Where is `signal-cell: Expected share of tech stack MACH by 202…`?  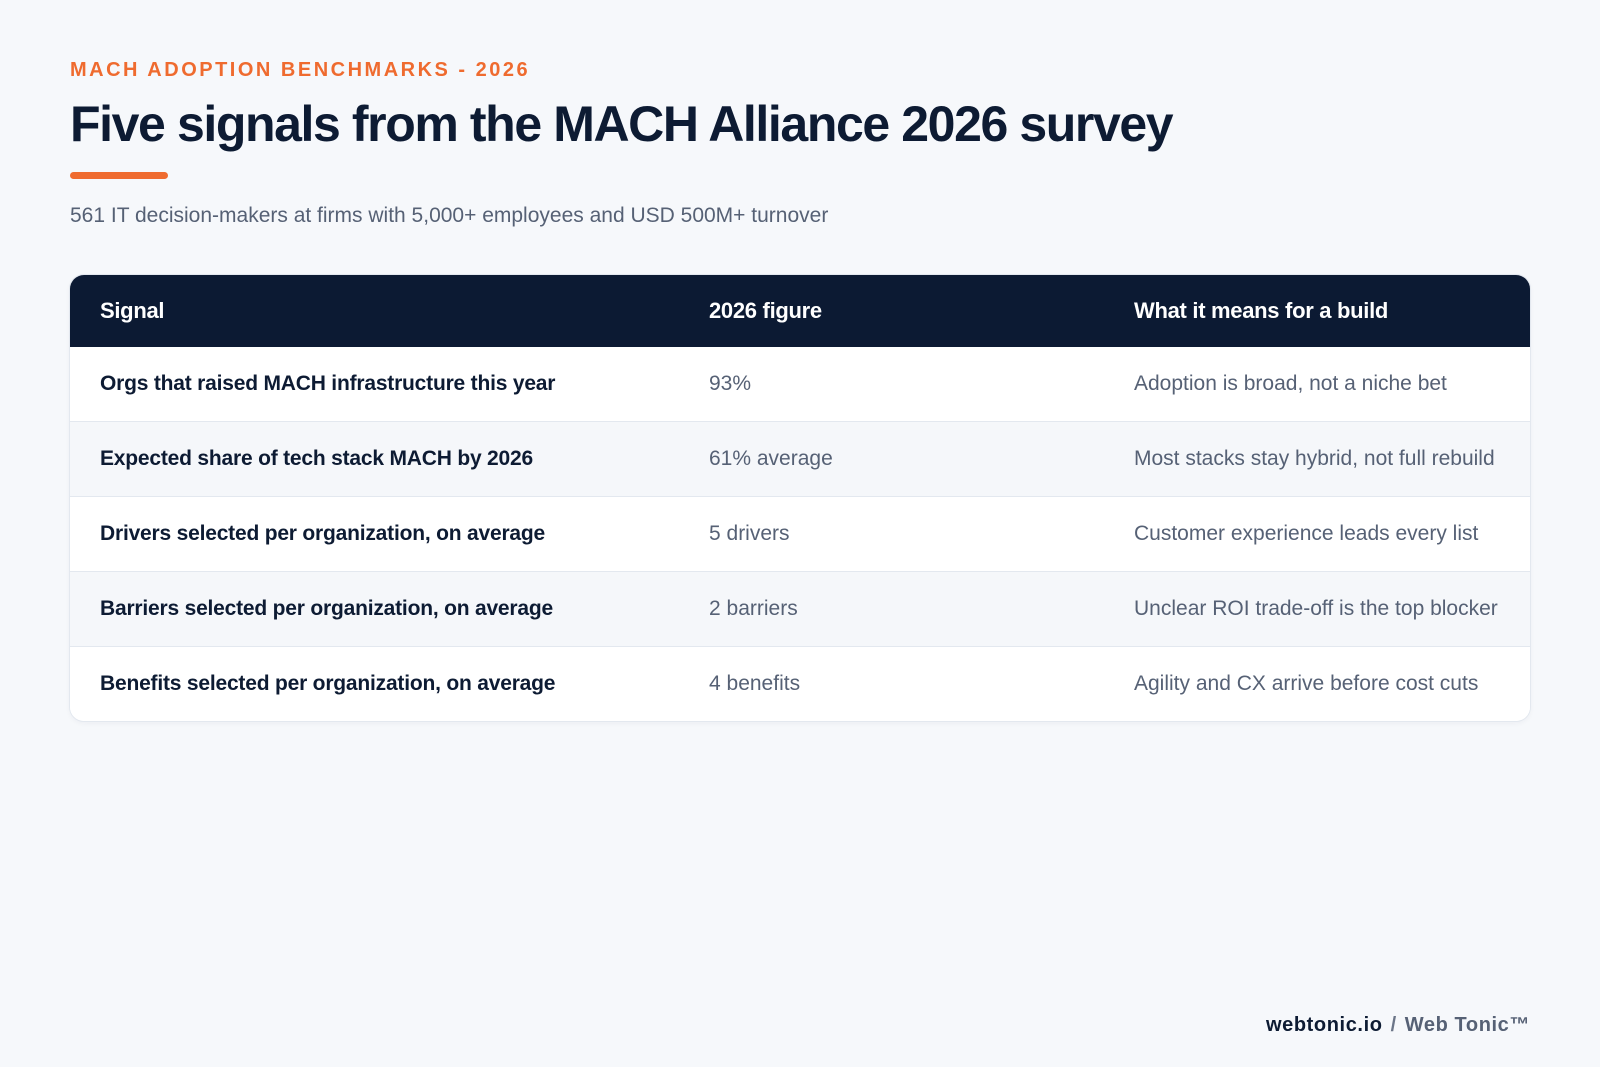 signal-cell: Expected share of tech stack MACH by 202… is located at coordinates (374, 459).